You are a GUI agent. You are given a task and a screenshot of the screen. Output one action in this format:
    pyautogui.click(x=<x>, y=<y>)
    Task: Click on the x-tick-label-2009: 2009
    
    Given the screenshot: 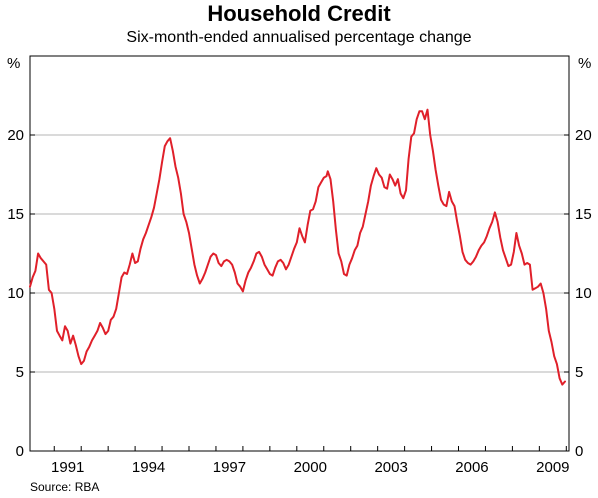 What is the action you would take?
    pyautogui.click(x=552, y=467)
    